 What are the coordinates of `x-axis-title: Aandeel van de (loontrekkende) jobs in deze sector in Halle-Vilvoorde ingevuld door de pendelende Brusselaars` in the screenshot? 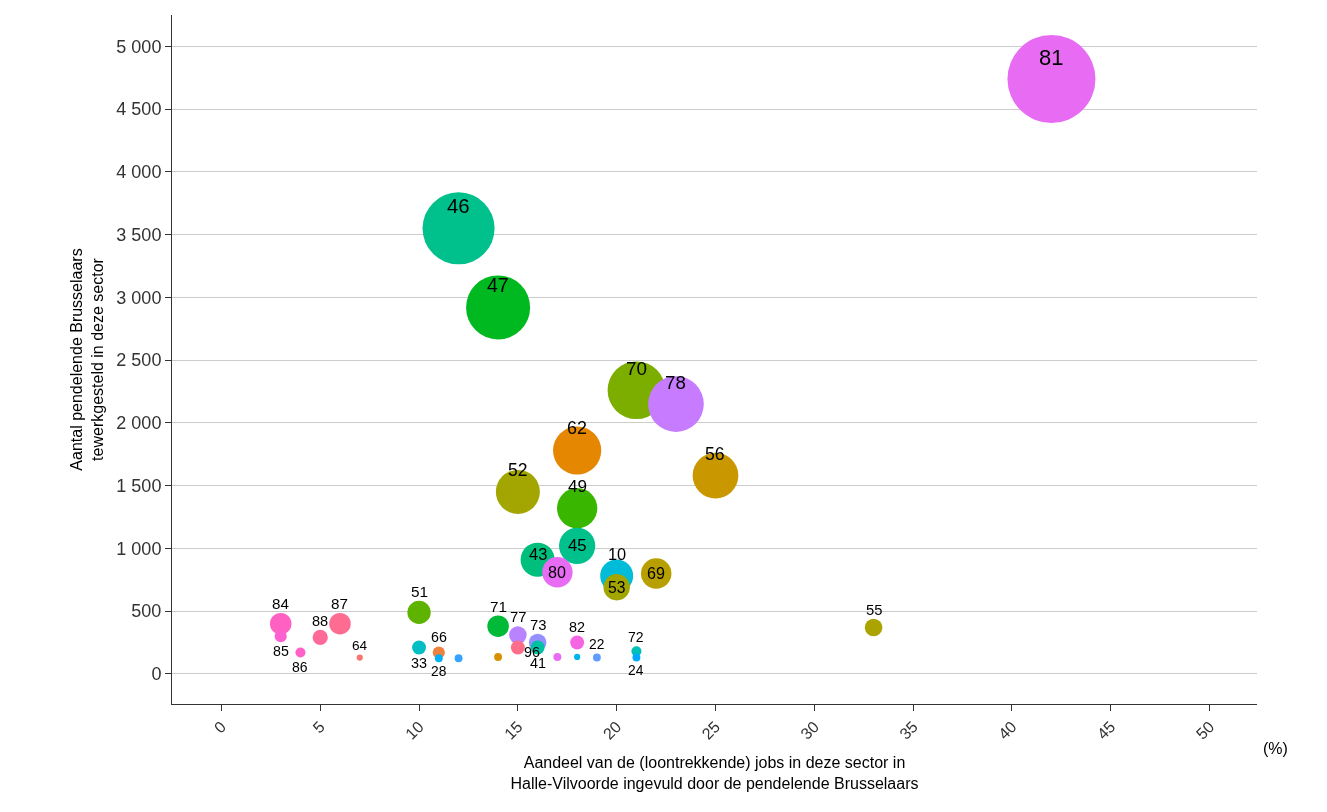 It's located at (714, 773).